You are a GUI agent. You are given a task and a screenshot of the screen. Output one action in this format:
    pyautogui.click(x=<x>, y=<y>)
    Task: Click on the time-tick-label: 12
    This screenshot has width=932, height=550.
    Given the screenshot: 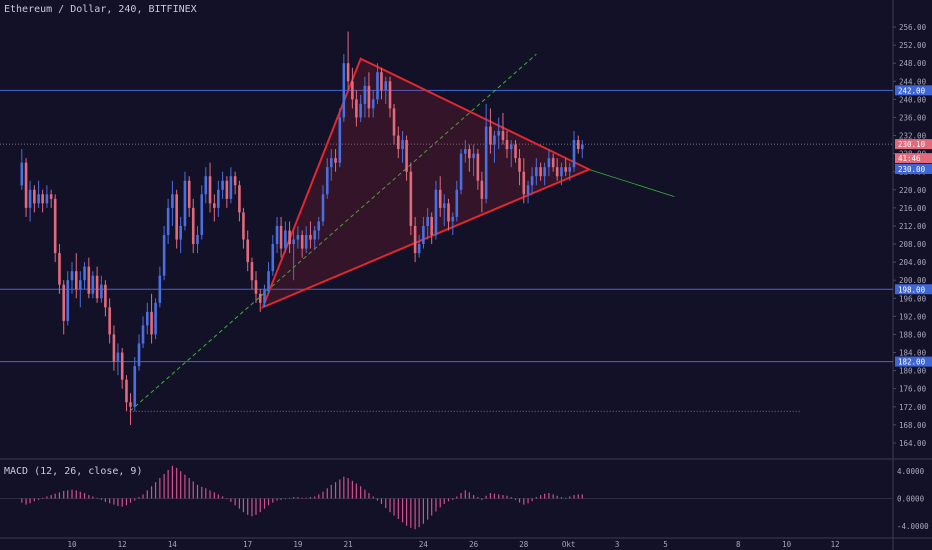 What is the action you would take?
    pyautogui.click(x=835, y=544)
    